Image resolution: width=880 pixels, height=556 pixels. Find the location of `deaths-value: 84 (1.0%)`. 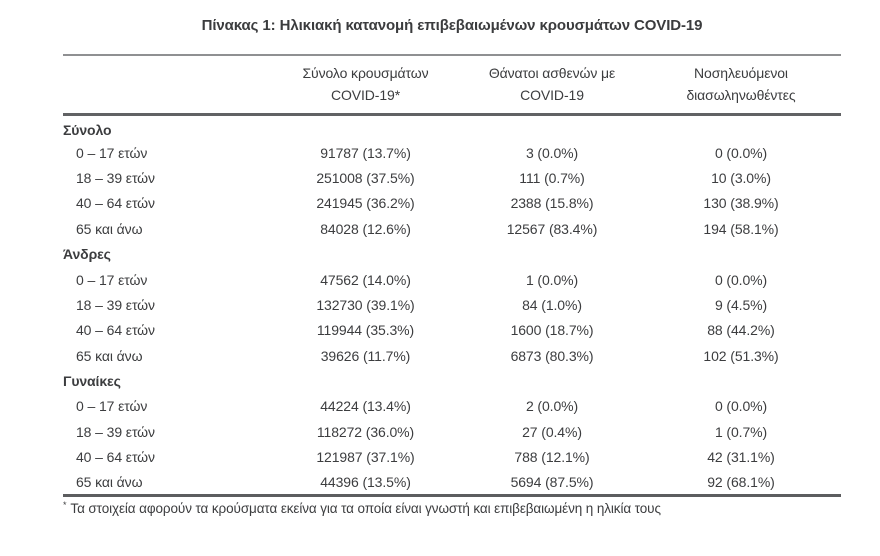

deaths-value: 84 (1.0%) is located at coordinates (552, 304).